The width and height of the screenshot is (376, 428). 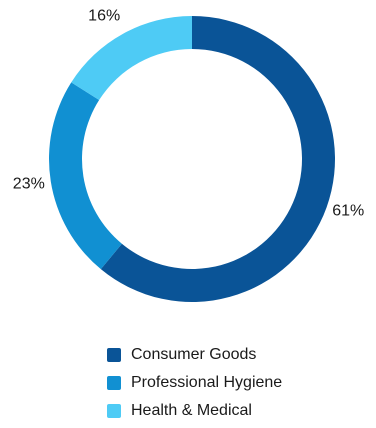 I want to click on legend-swatch-consumer-goods, so click(x=114, y=355).